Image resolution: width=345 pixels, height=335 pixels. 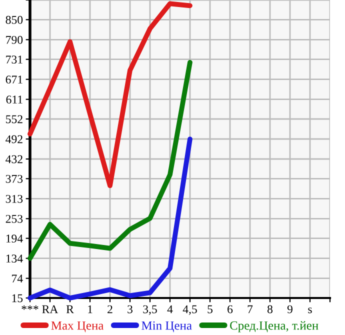 I want to click on x-tick-label: 4, so click(x=170, y=309).